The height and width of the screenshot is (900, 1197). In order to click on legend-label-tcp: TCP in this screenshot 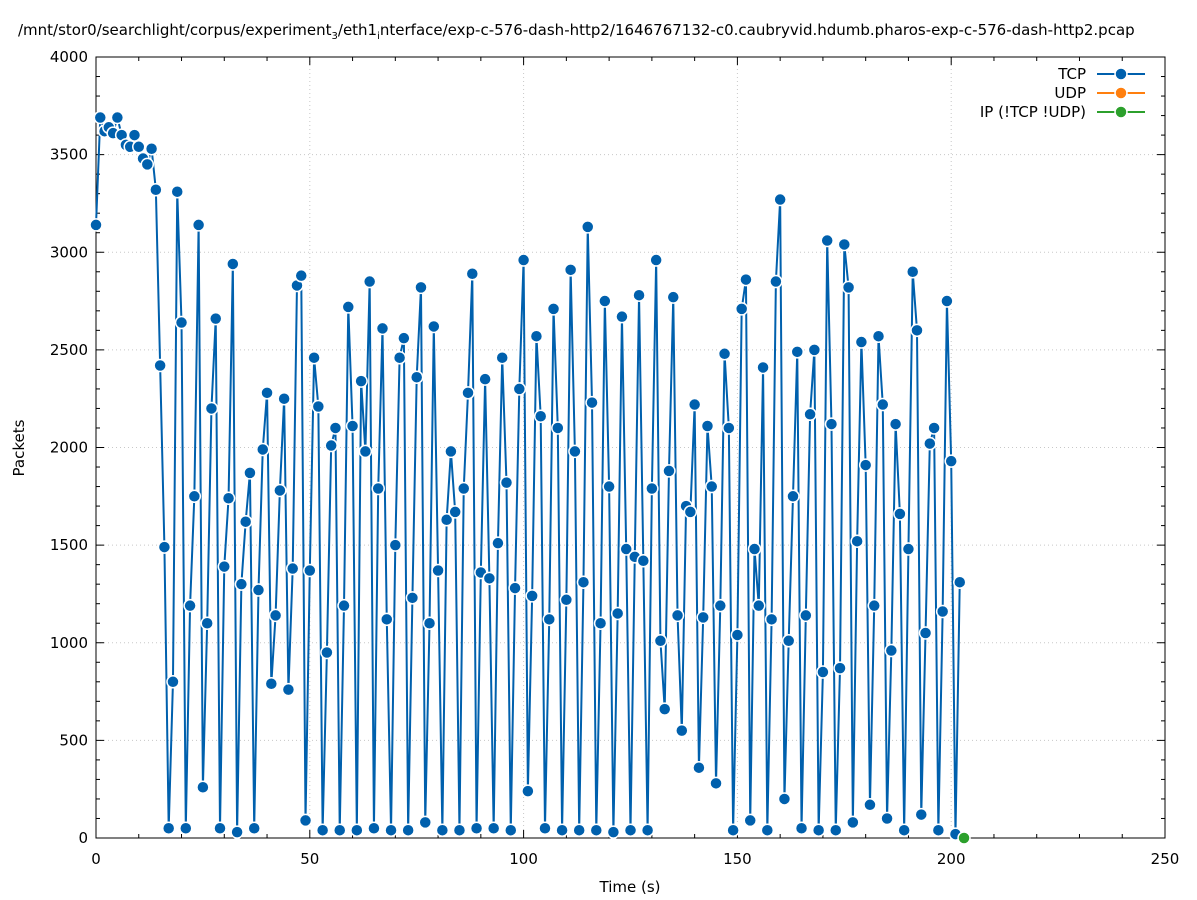, I will do `click(1071, 74)`.